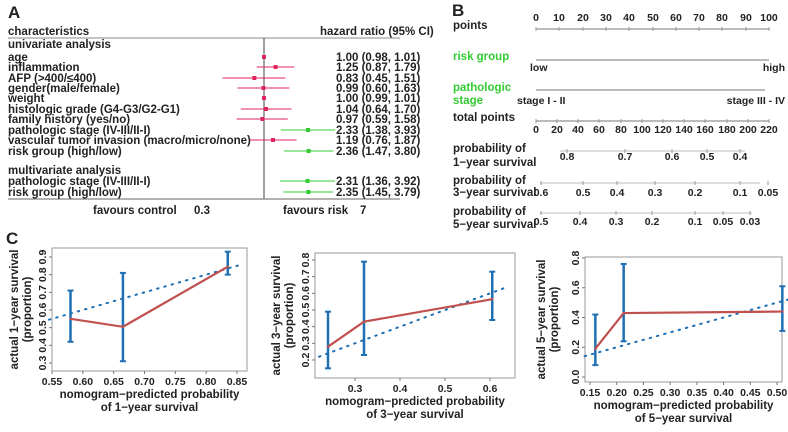  I want to click on favours-control-label: favours control, so click(135, 211).